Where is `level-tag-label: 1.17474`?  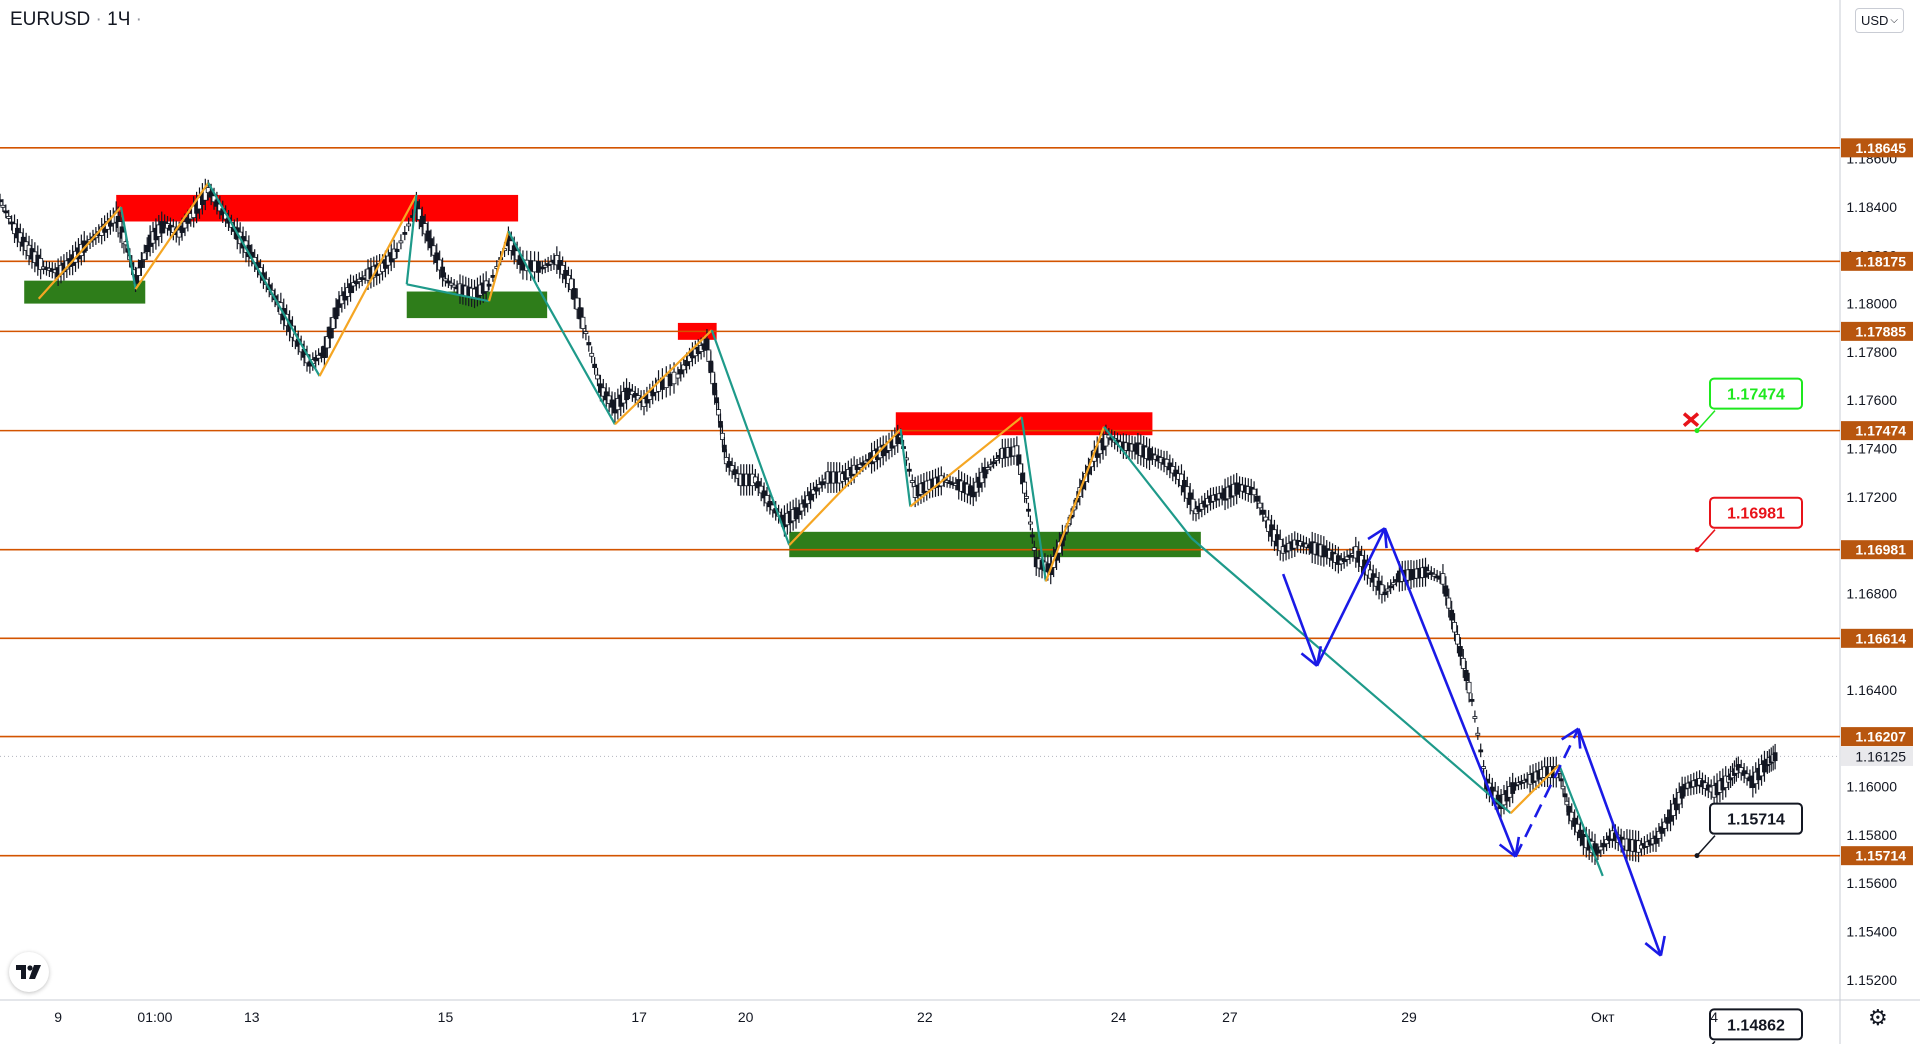 level-tag-label: 1.17474 is located at coordinates (1880, 431).